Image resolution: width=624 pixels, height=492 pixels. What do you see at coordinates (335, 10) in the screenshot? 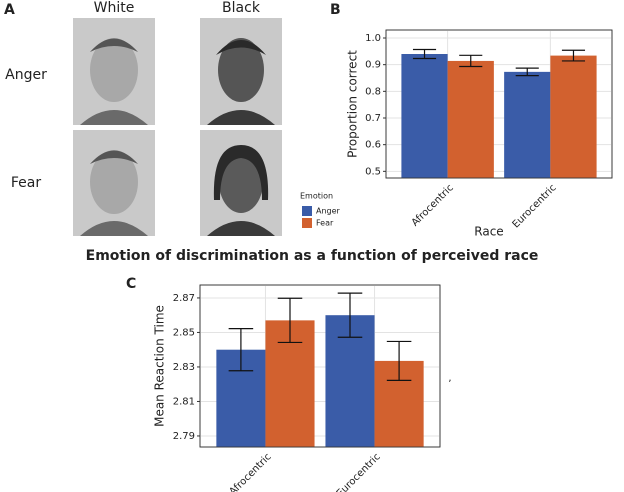
I see `panel-label: B` at bounding box center [335, 10].